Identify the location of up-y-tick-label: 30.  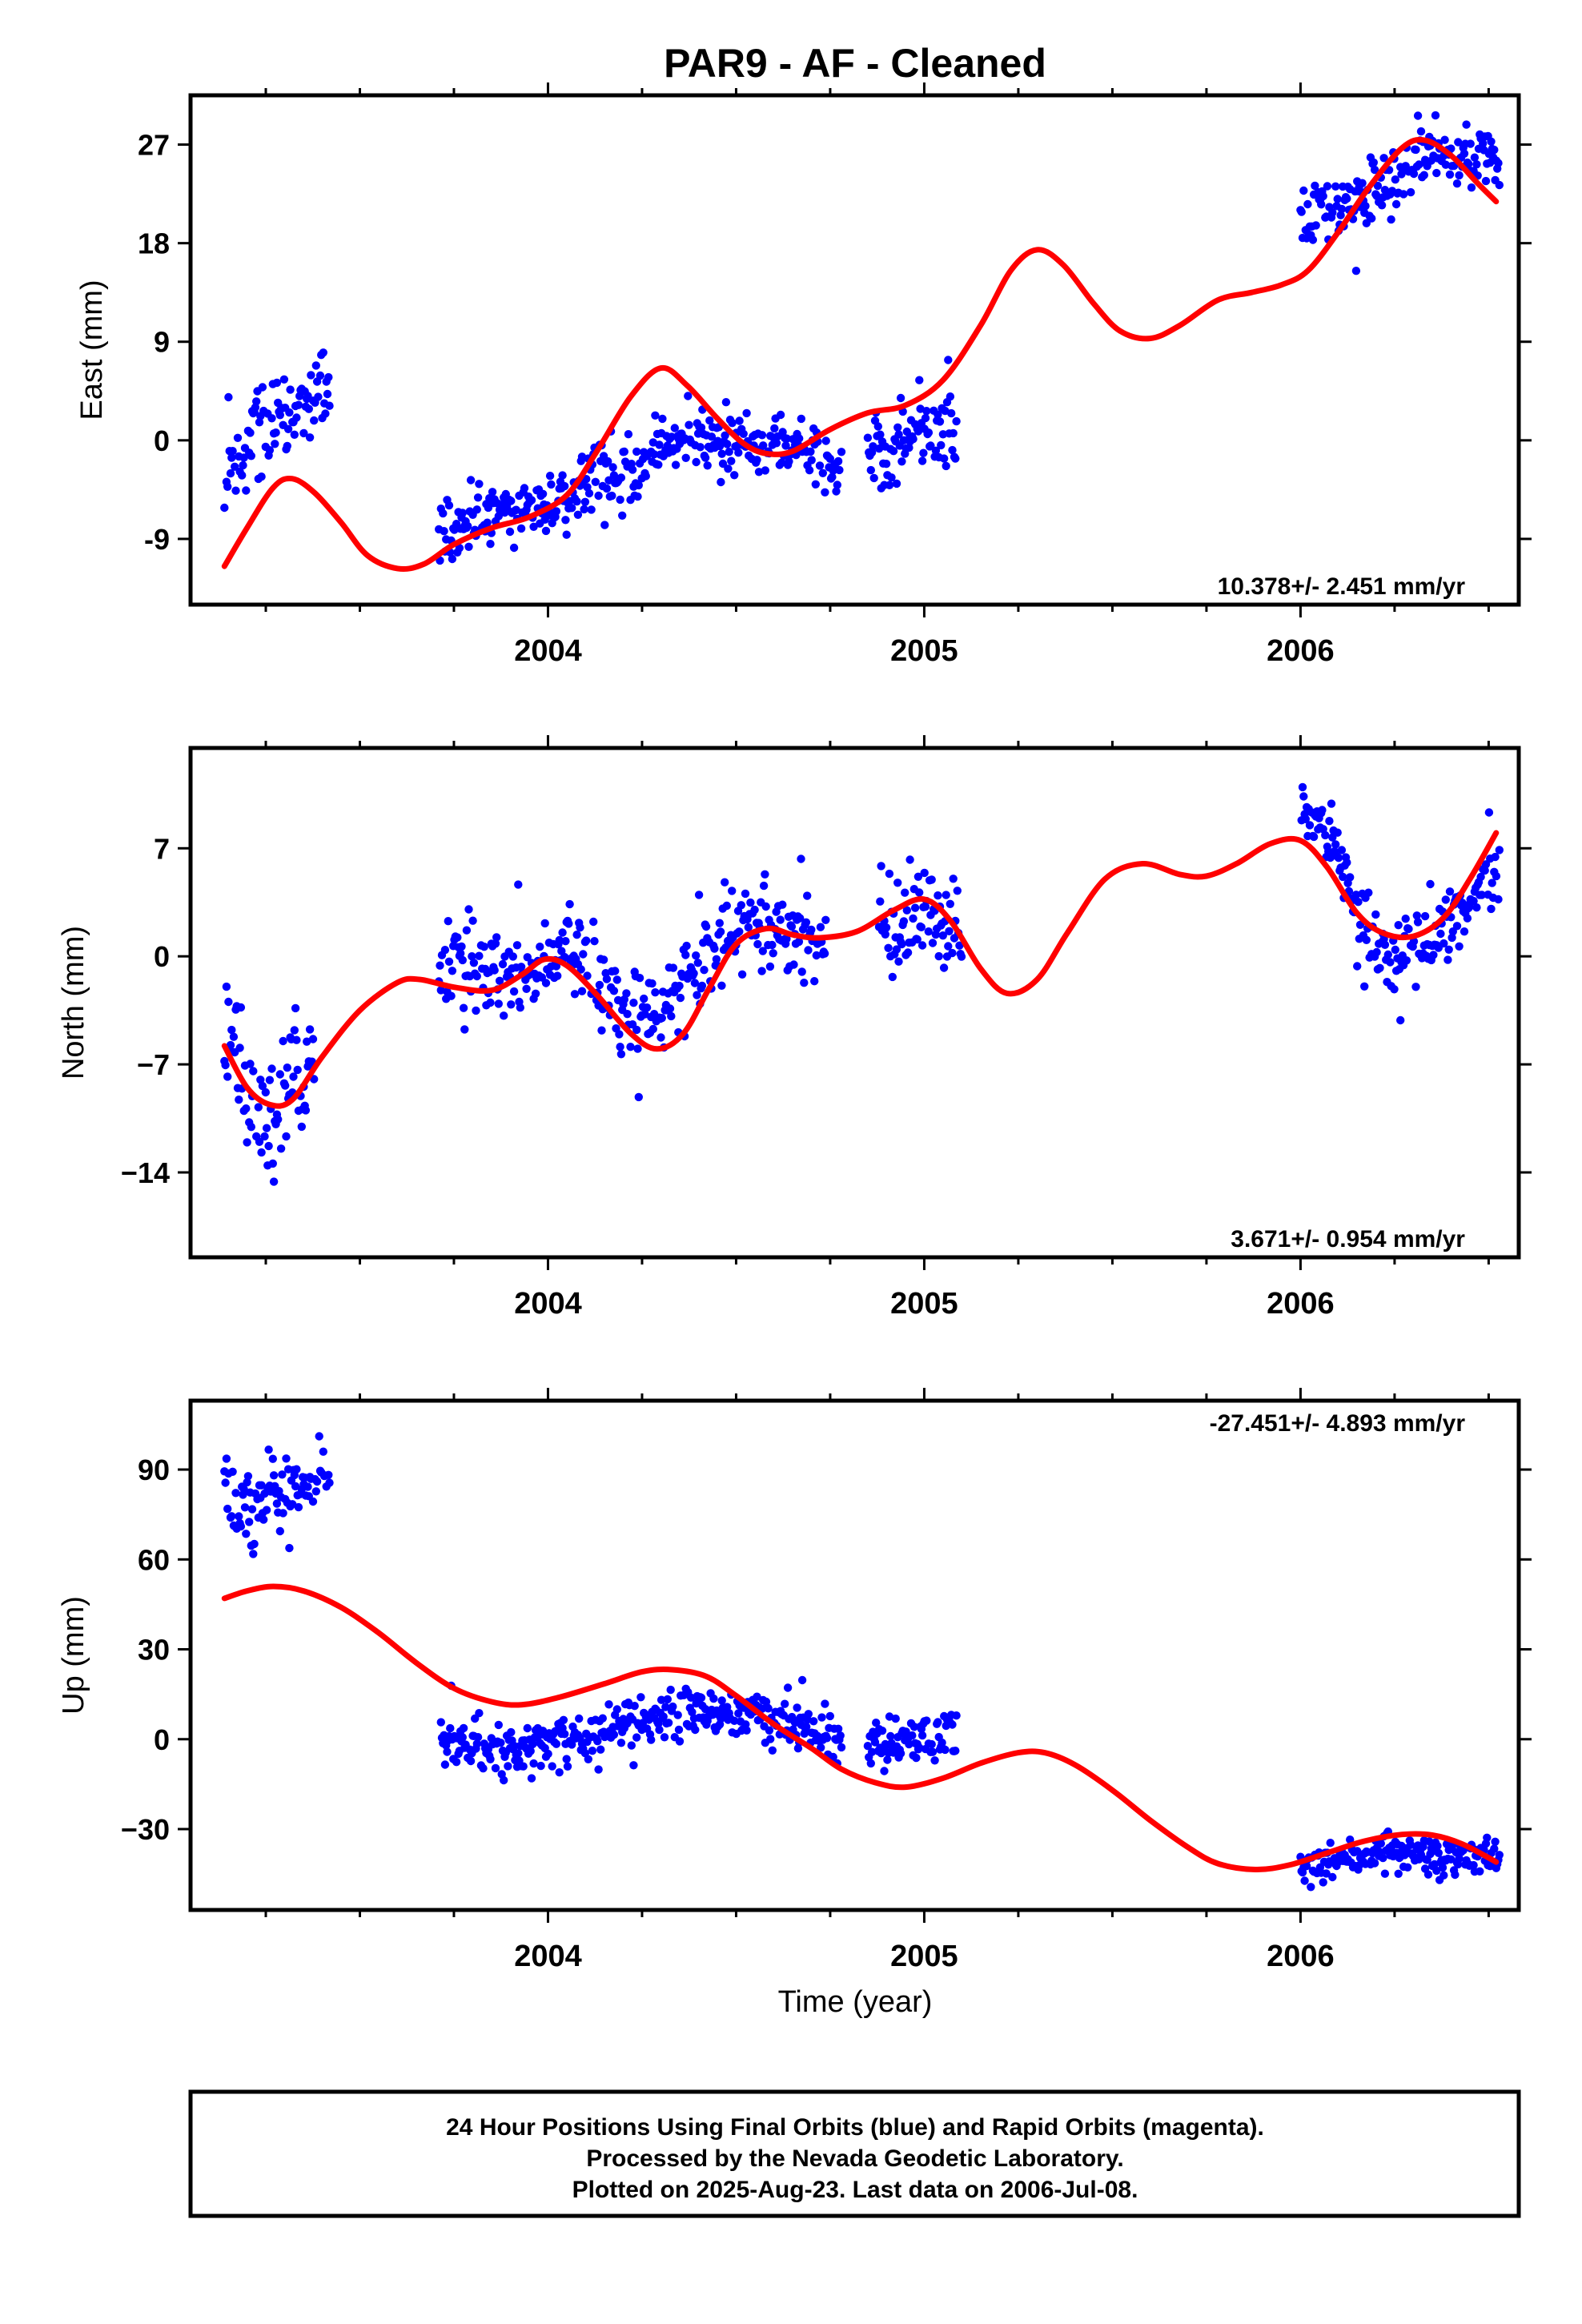
(154, 1650).